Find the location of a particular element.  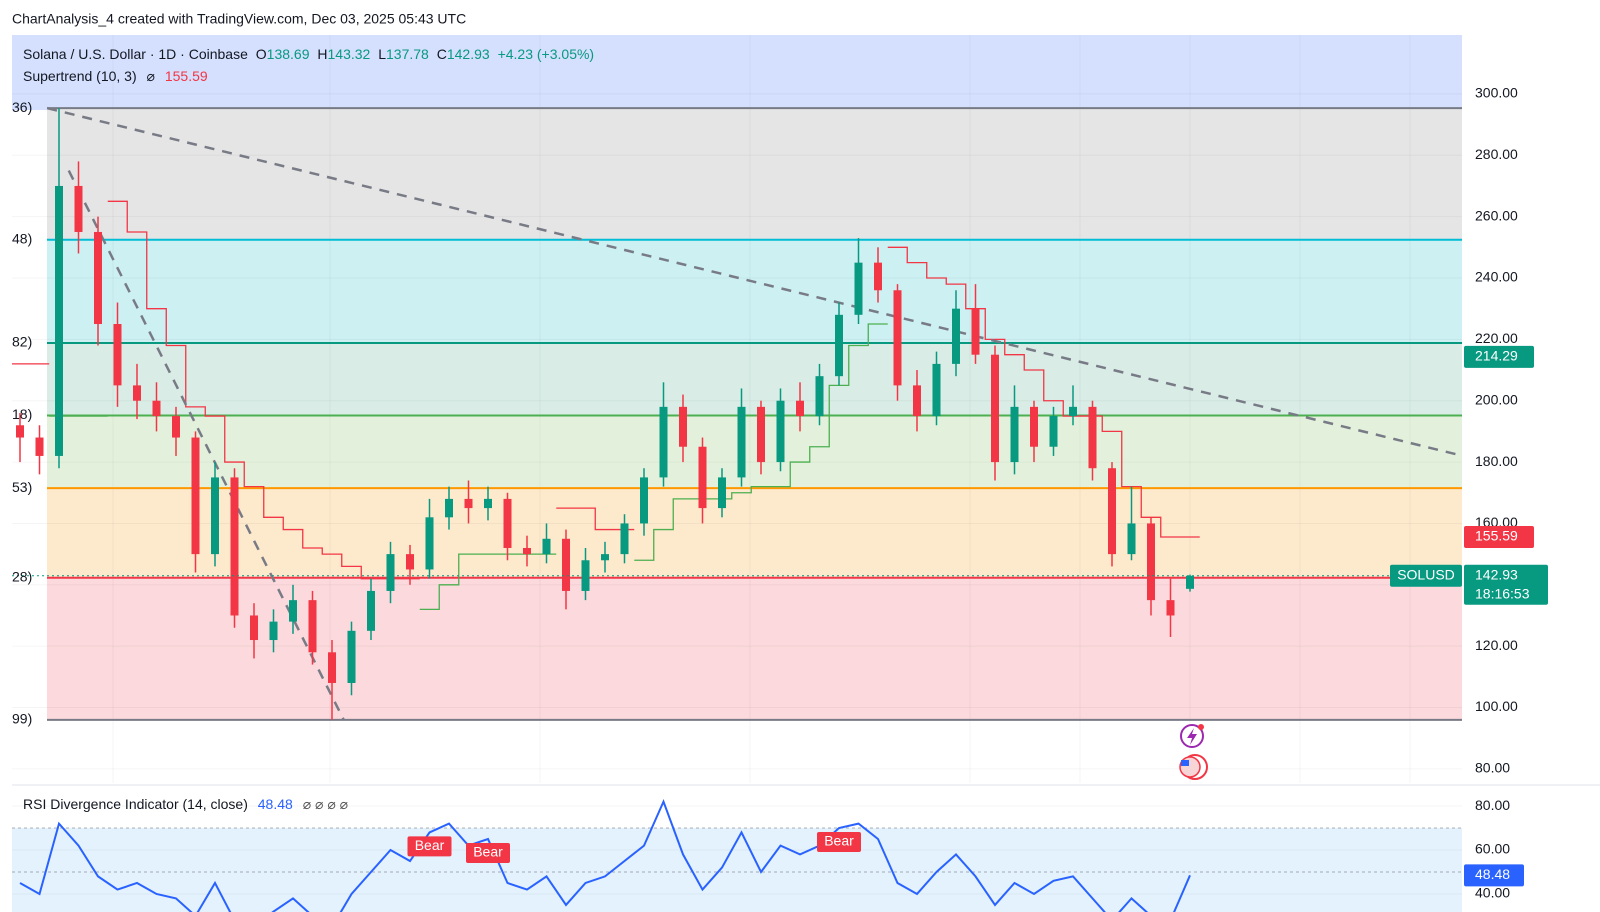

y-tick-label: 180.00 is located at coordinates (1496, 461).